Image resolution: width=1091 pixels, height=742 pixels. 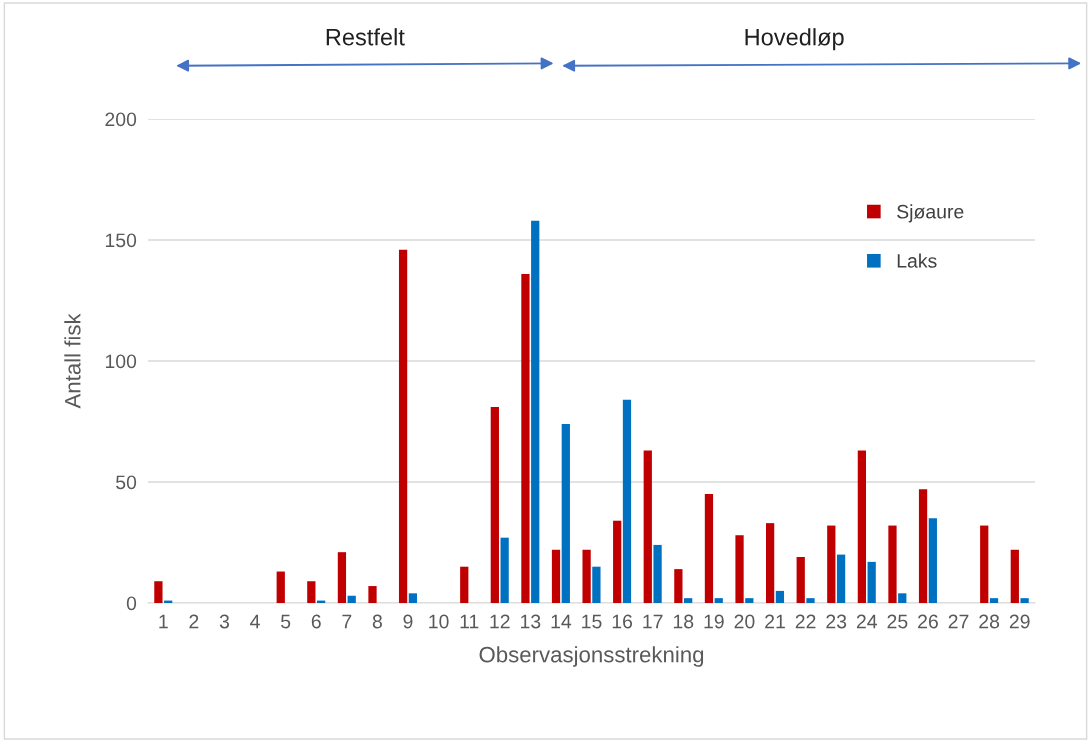 What do you see at coordinates (469, 621) in the screenshot?
I see `x-tick-label: 11` at bounding box center [469, 621].